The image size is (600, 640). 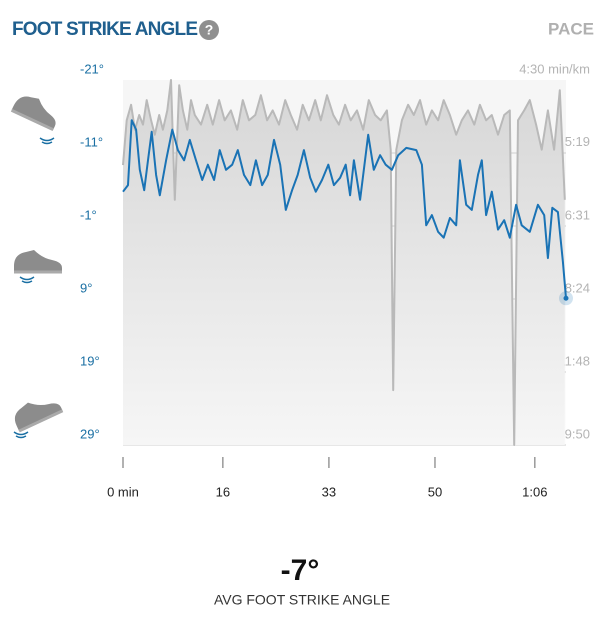 What do you see at coordinates (577, 288) in the screenshot?
I see `y2-tick-label: 8:24` at bounding box center [577, 288].